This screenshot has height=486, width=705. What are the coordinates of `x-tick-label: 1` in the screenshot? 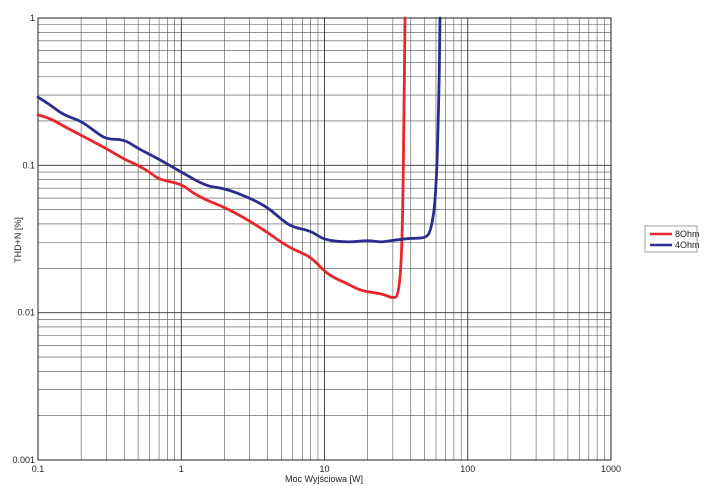 It's located at (181, 469).